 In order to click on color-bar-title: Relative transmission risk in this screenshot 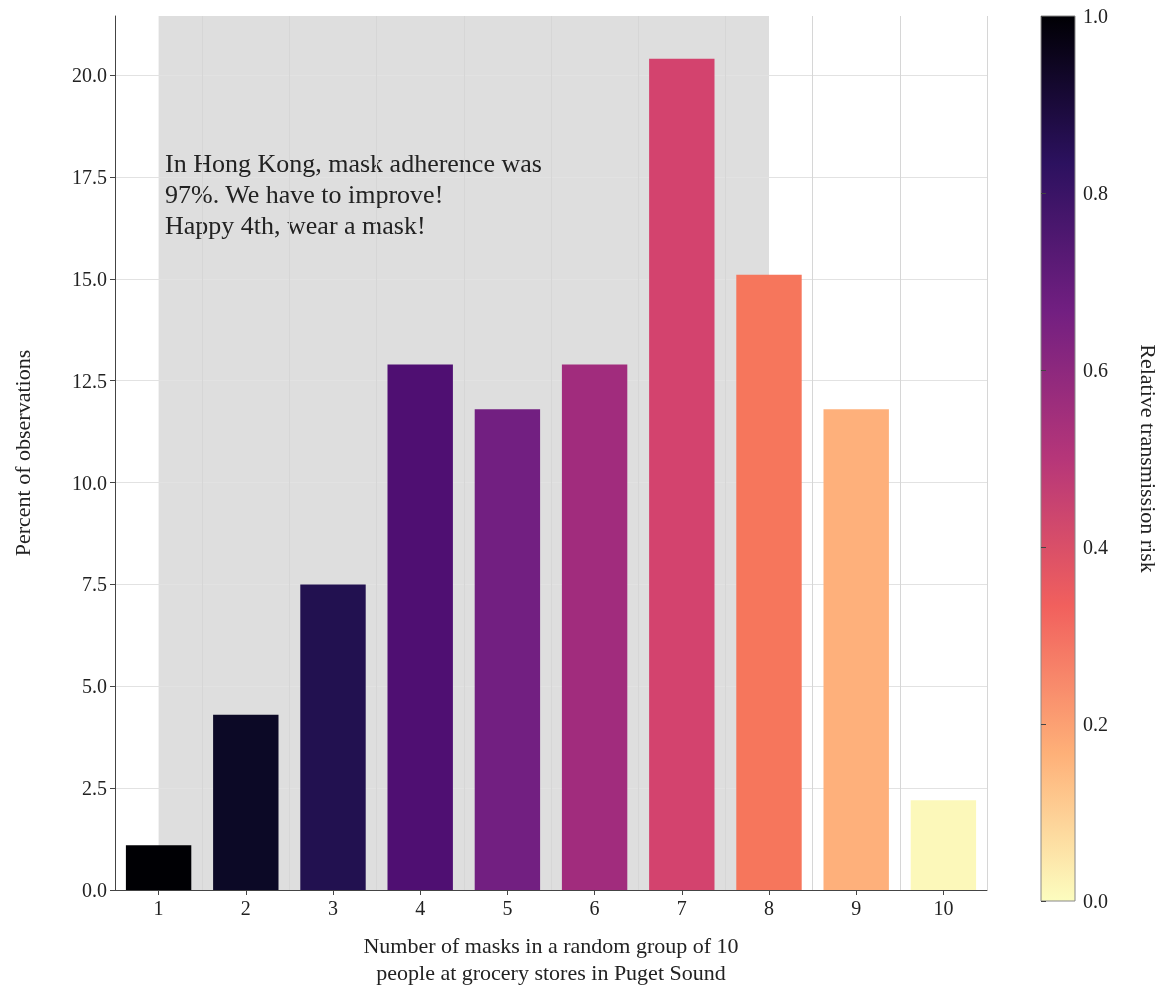, I will do `click(1148, 458)`.